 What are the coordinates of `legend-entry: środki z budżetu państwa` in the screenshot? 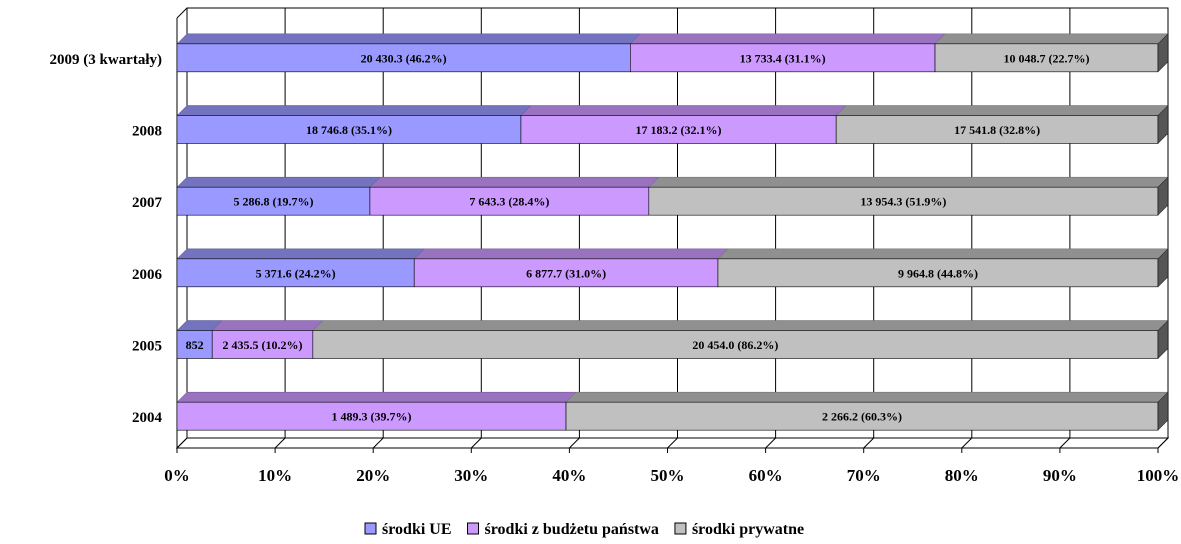 It's located at (572, 529).